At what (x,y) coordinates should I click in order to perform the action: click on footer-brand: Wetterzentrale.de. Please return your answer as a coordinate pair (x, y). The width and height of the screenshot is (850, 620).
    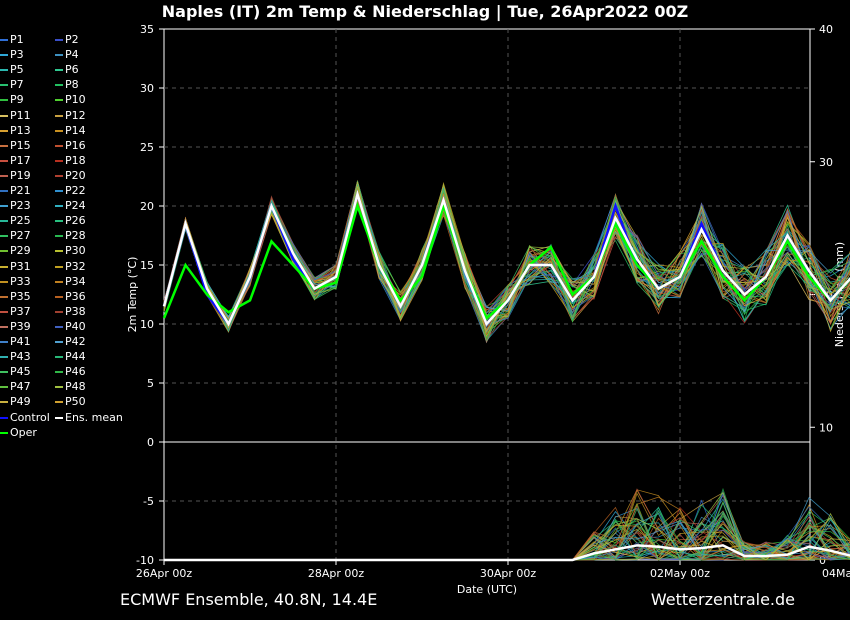
    Looking at the image, I should click on (722, 599).